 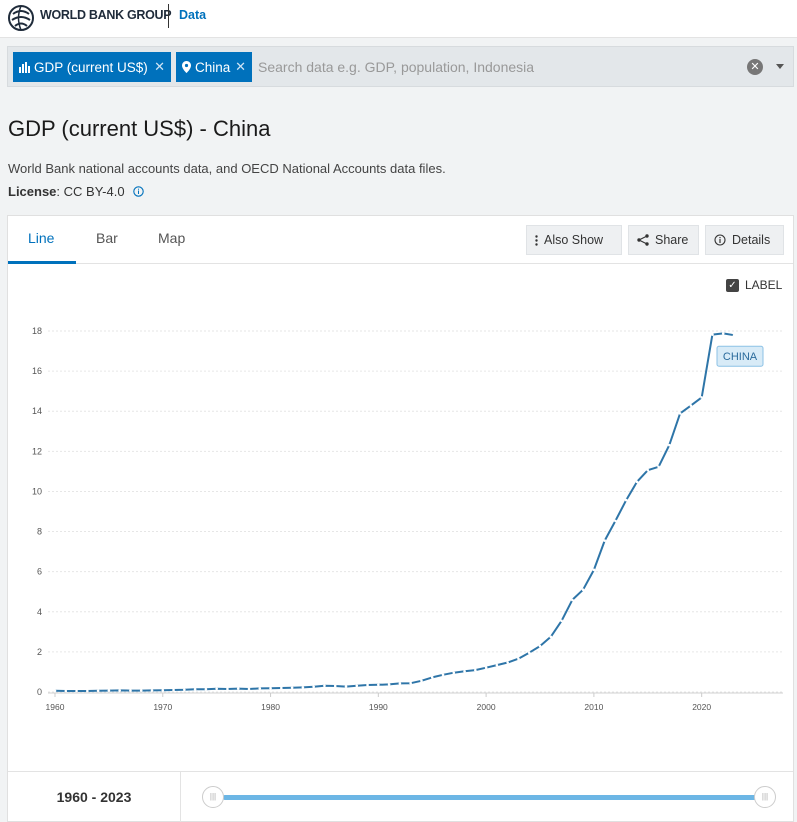 What do you see at coordinates (162, 707) in the screenshot?
I see `x-tick-label: 1970` at bounding box center [162, 707].